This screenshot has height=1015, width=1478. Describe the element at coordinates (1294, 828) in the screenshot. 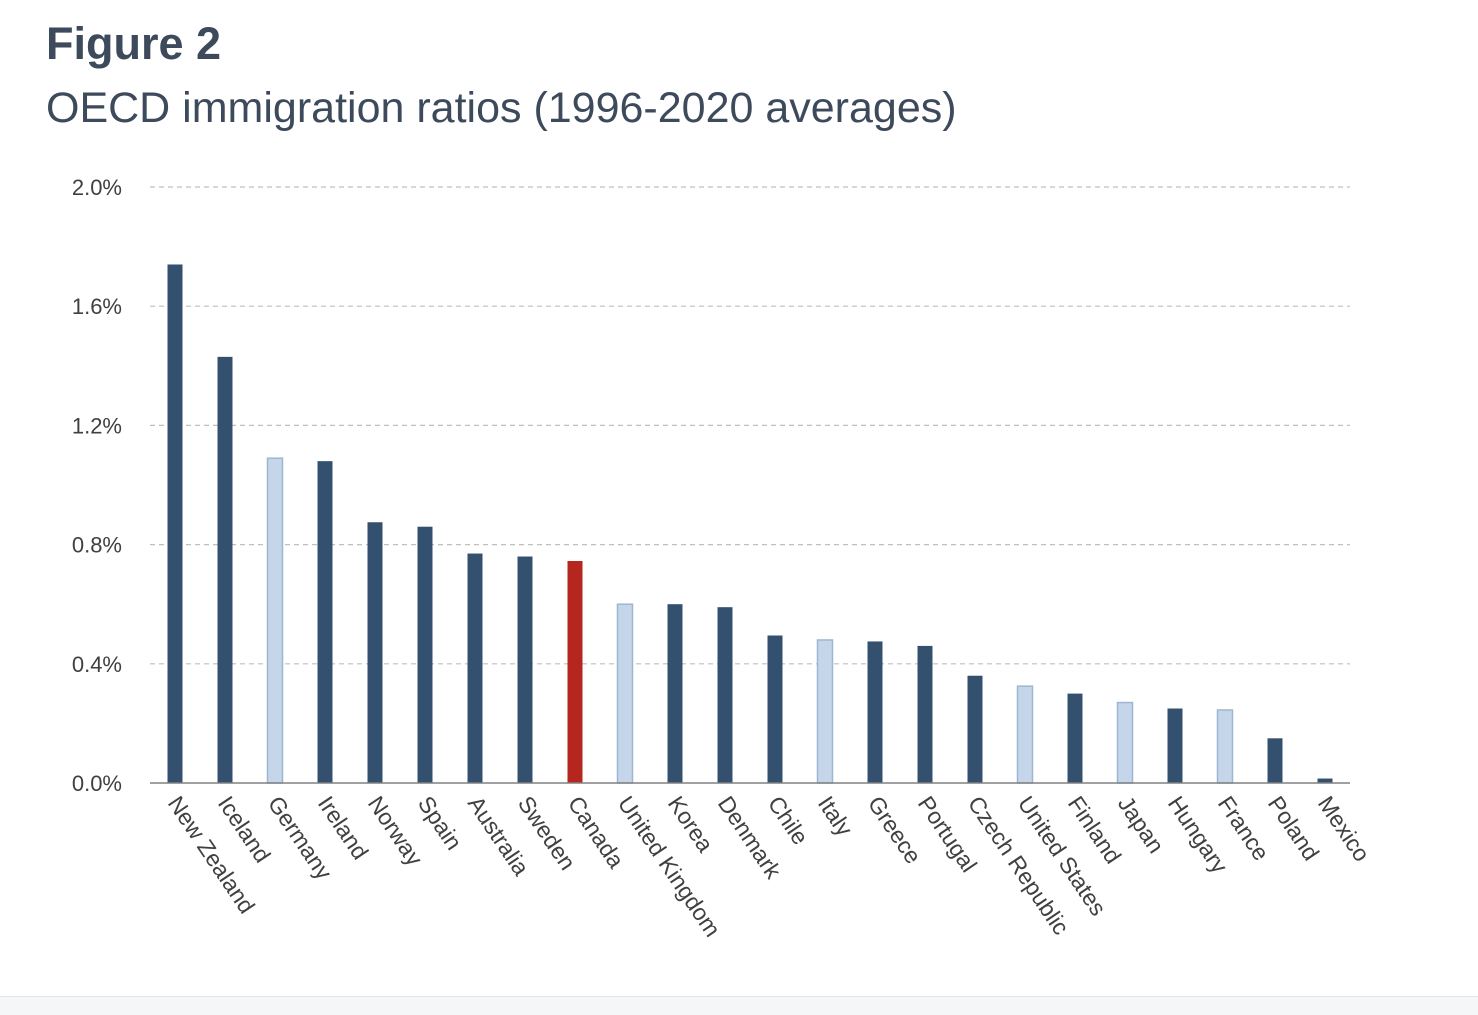

I see `x-tick-label: Poland` at that location.